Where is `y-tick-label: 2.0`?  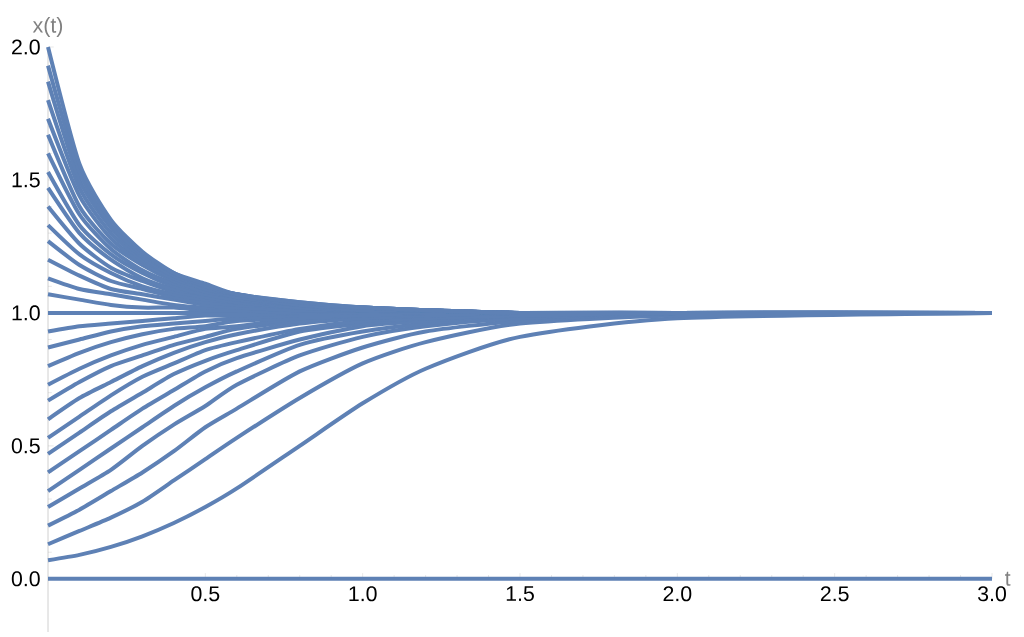
y-tick-label: 2.0 is located at coordinates (26, 47).